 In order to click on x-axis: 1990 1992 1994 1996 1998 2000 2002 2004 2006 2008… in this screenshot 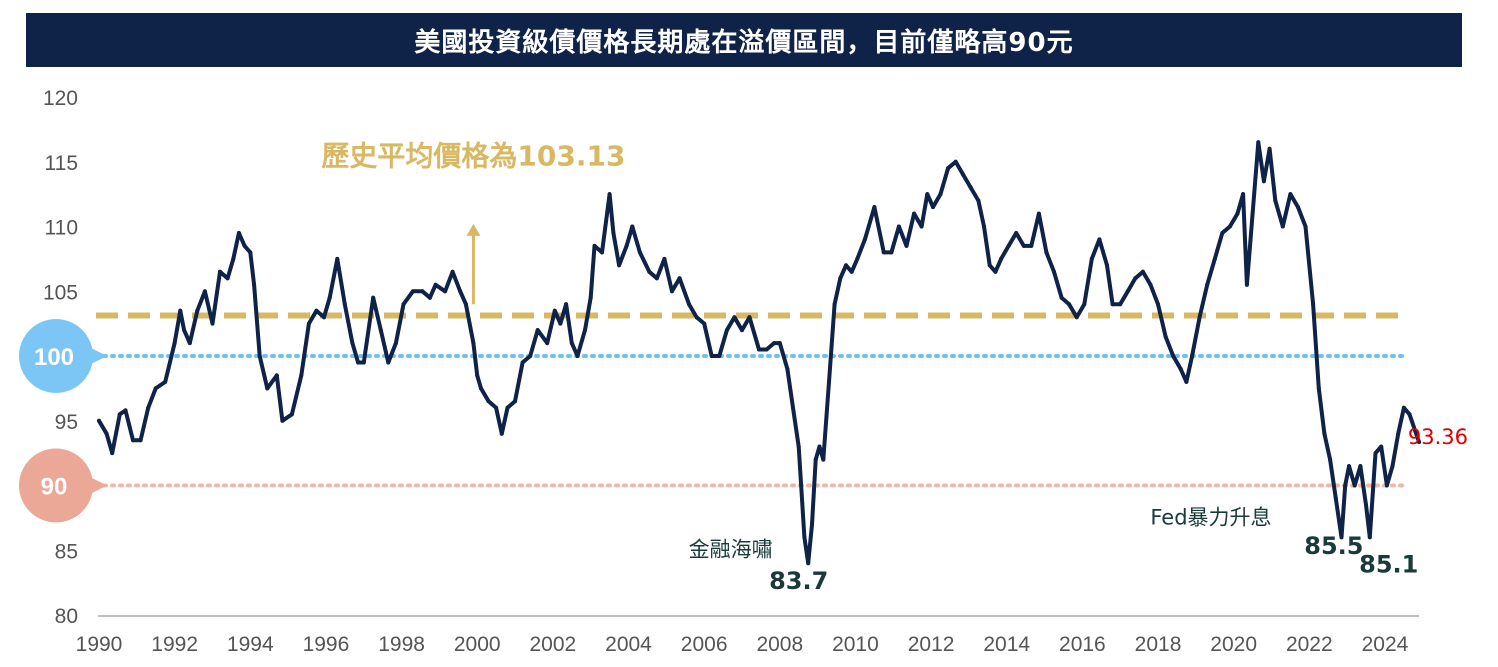, I will do `click(747, 635)`.